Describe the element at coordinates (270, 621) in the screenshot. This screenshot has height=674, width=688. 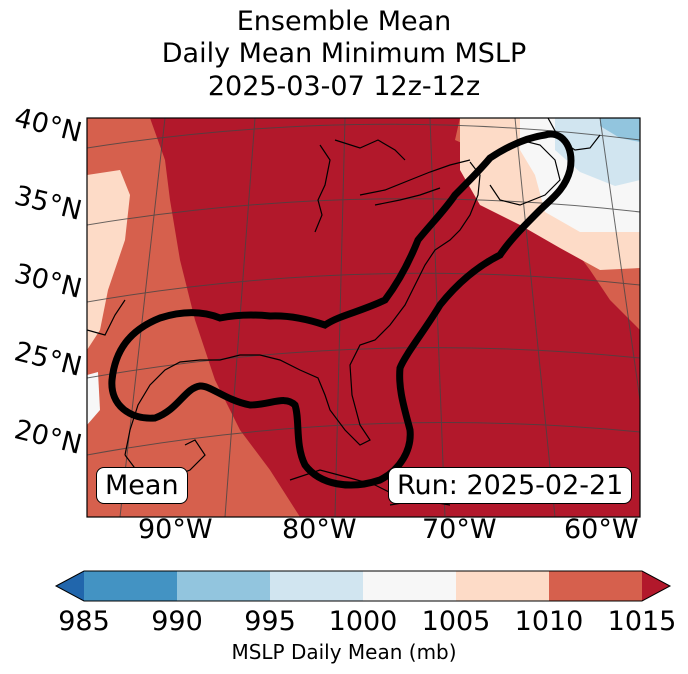
I see `cbar-tick-995: 995` at that location.